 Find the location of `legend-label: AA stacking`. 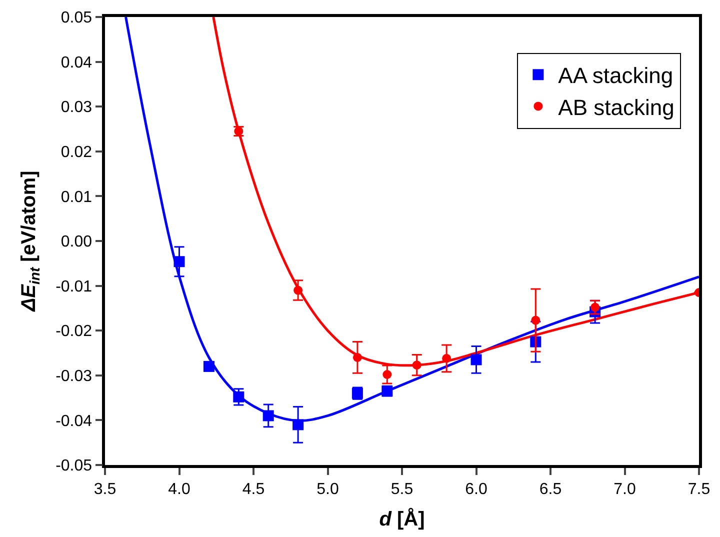

legend-label: AA stacking is located at coordinates (616, 75).